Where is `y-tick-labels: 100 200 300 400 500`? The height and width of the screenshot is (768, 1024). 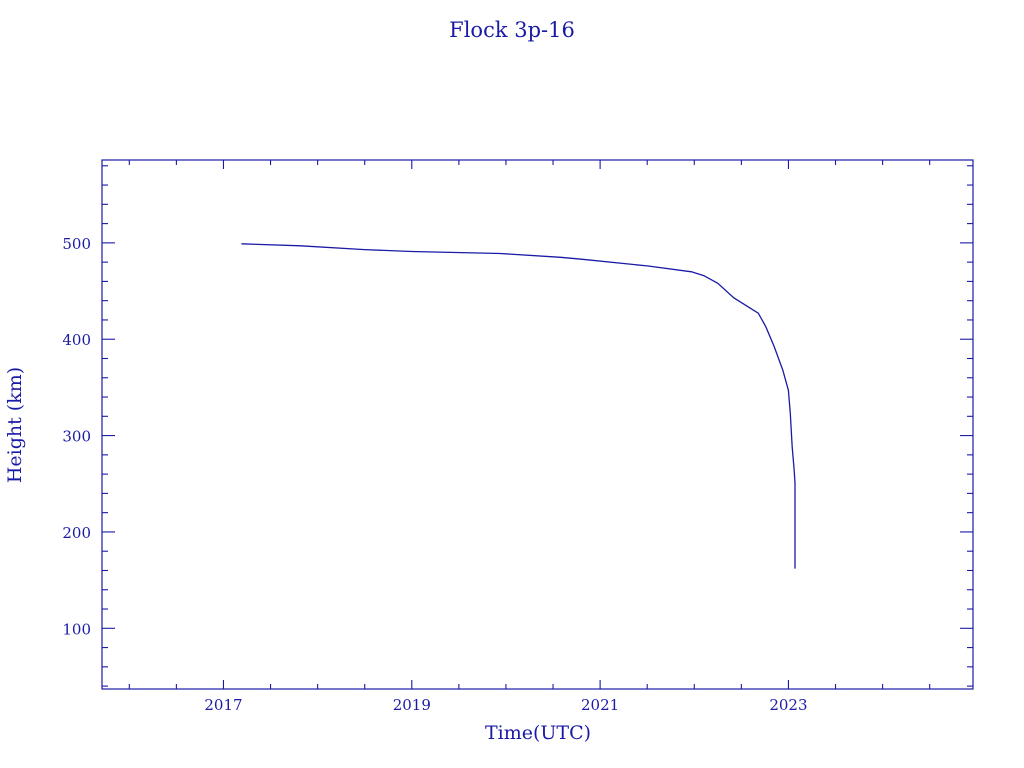
y-tick-labels: 100 200 300 400 500 is located at coordinates (76, 436).